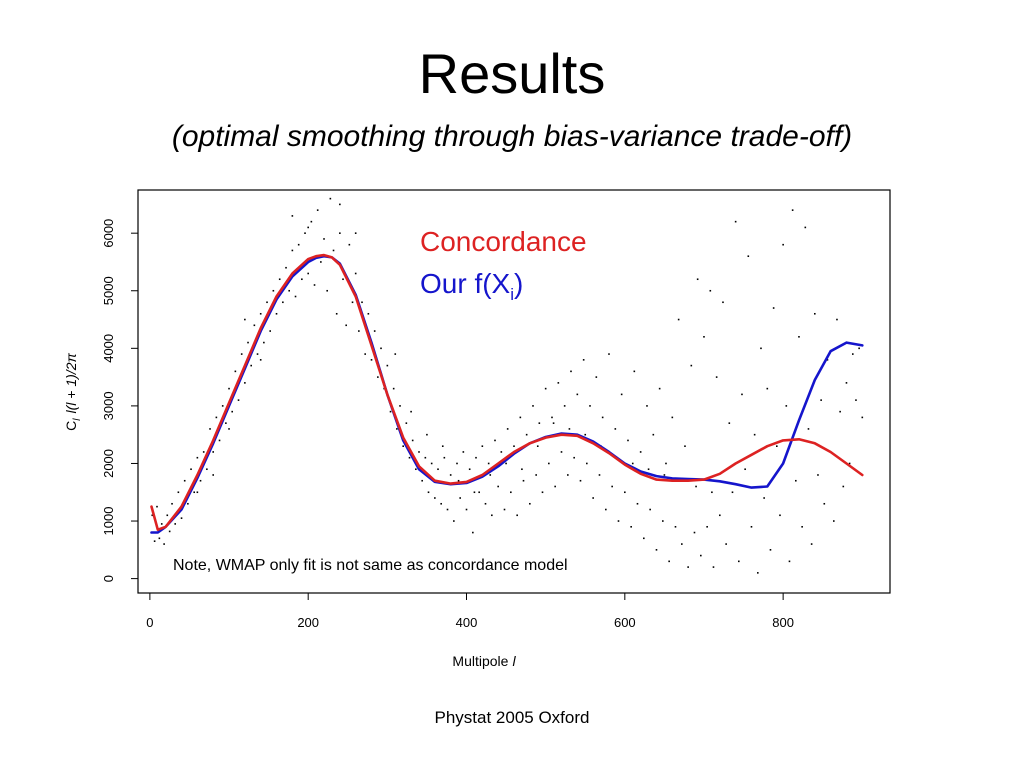  What do you see at coordinates (108, 521) in the screenshot?
I see `y-tick-label: 1000` at bounding box center [108, 521].